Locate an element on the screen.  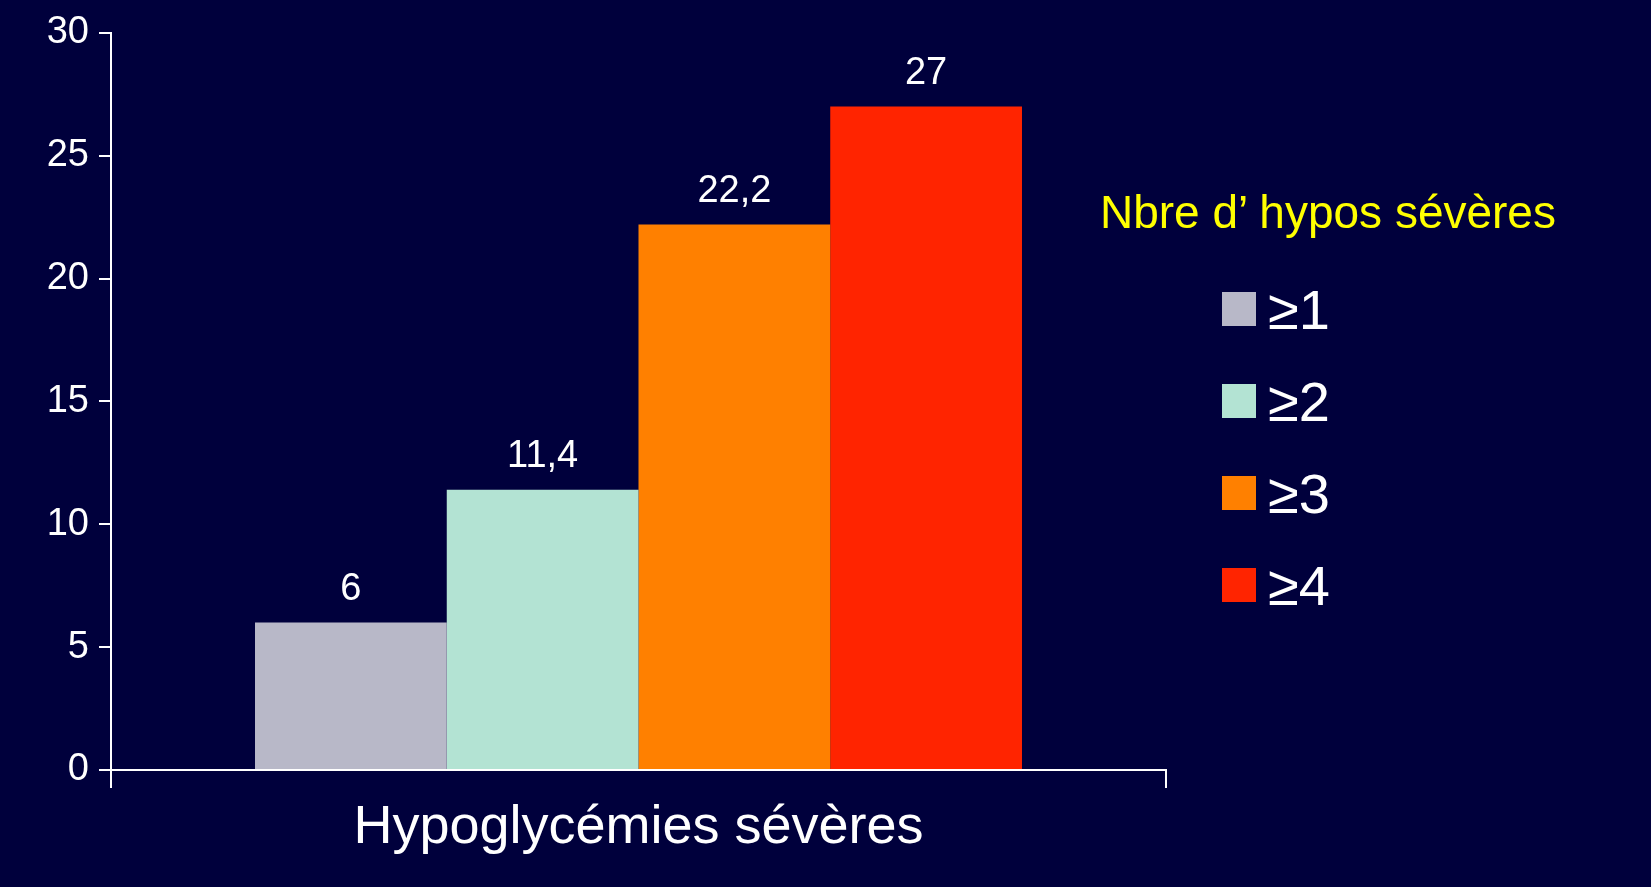
y-tick-label: 25 is located at coordinates (67, 153).